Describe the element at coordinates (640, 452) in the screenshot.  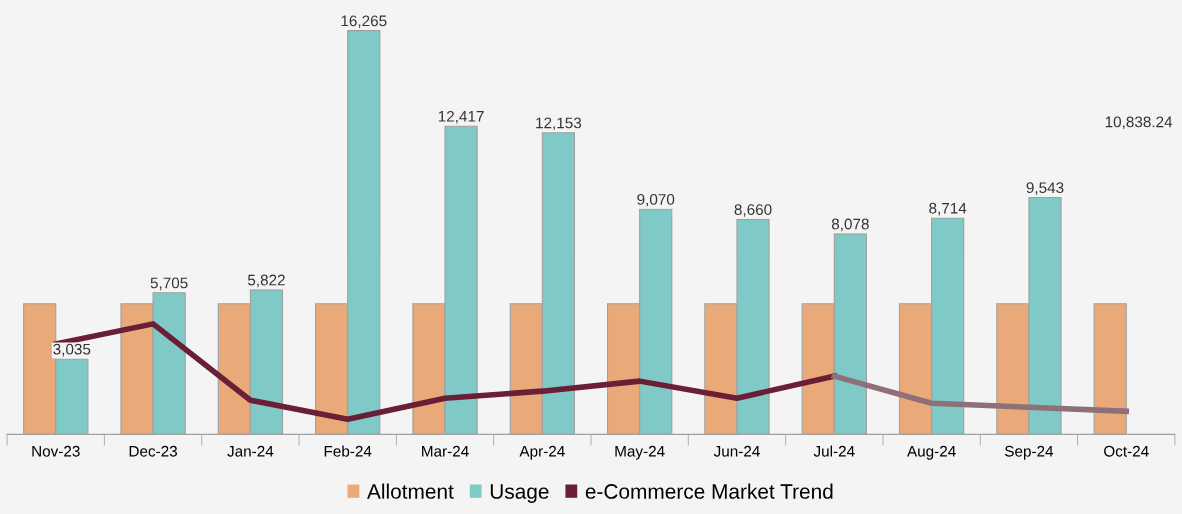
I see `x-tick-label: May-24` at that location.